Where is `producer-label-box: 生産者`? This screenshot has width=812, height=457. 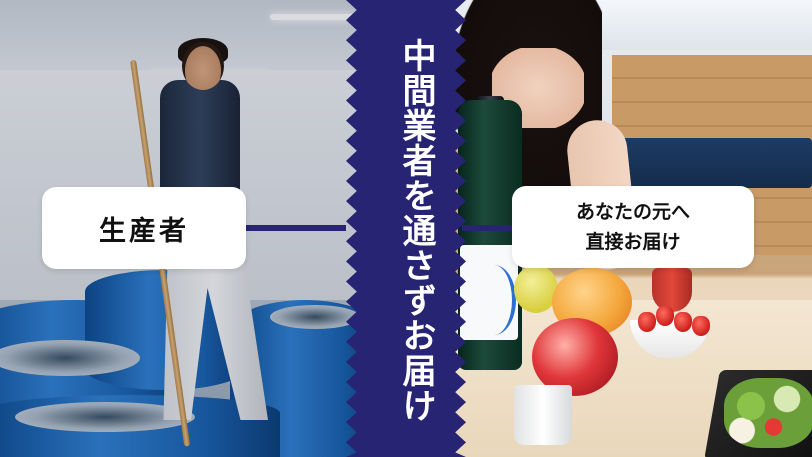
producer-label-box: 生産者 is located at coordinates (144, 228).